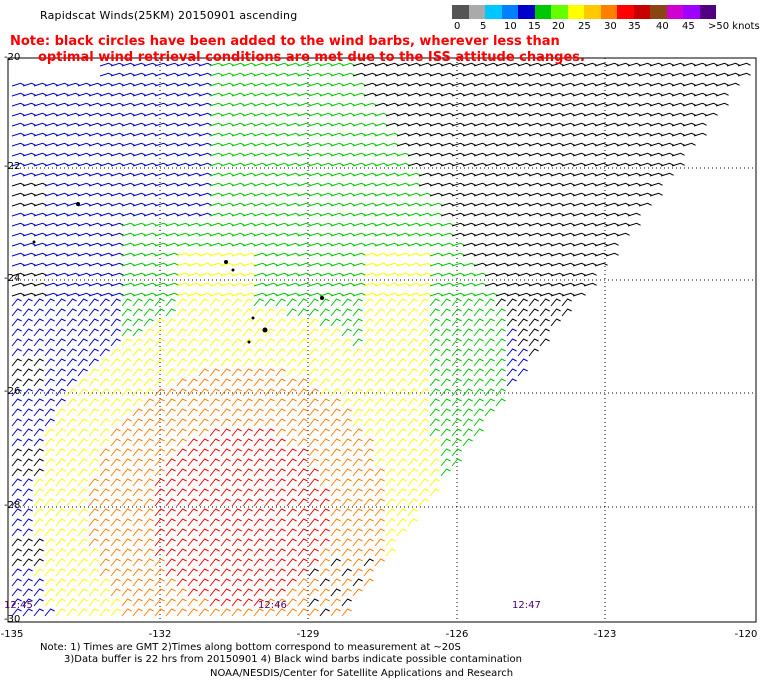  What do you see at coordinates (603, 28) in the screenshot?
I see `wind-speed-scale-labels: 0 5 10 15 20 25 30 35 40 45 >50 knots` at bounding box center [603, 28].